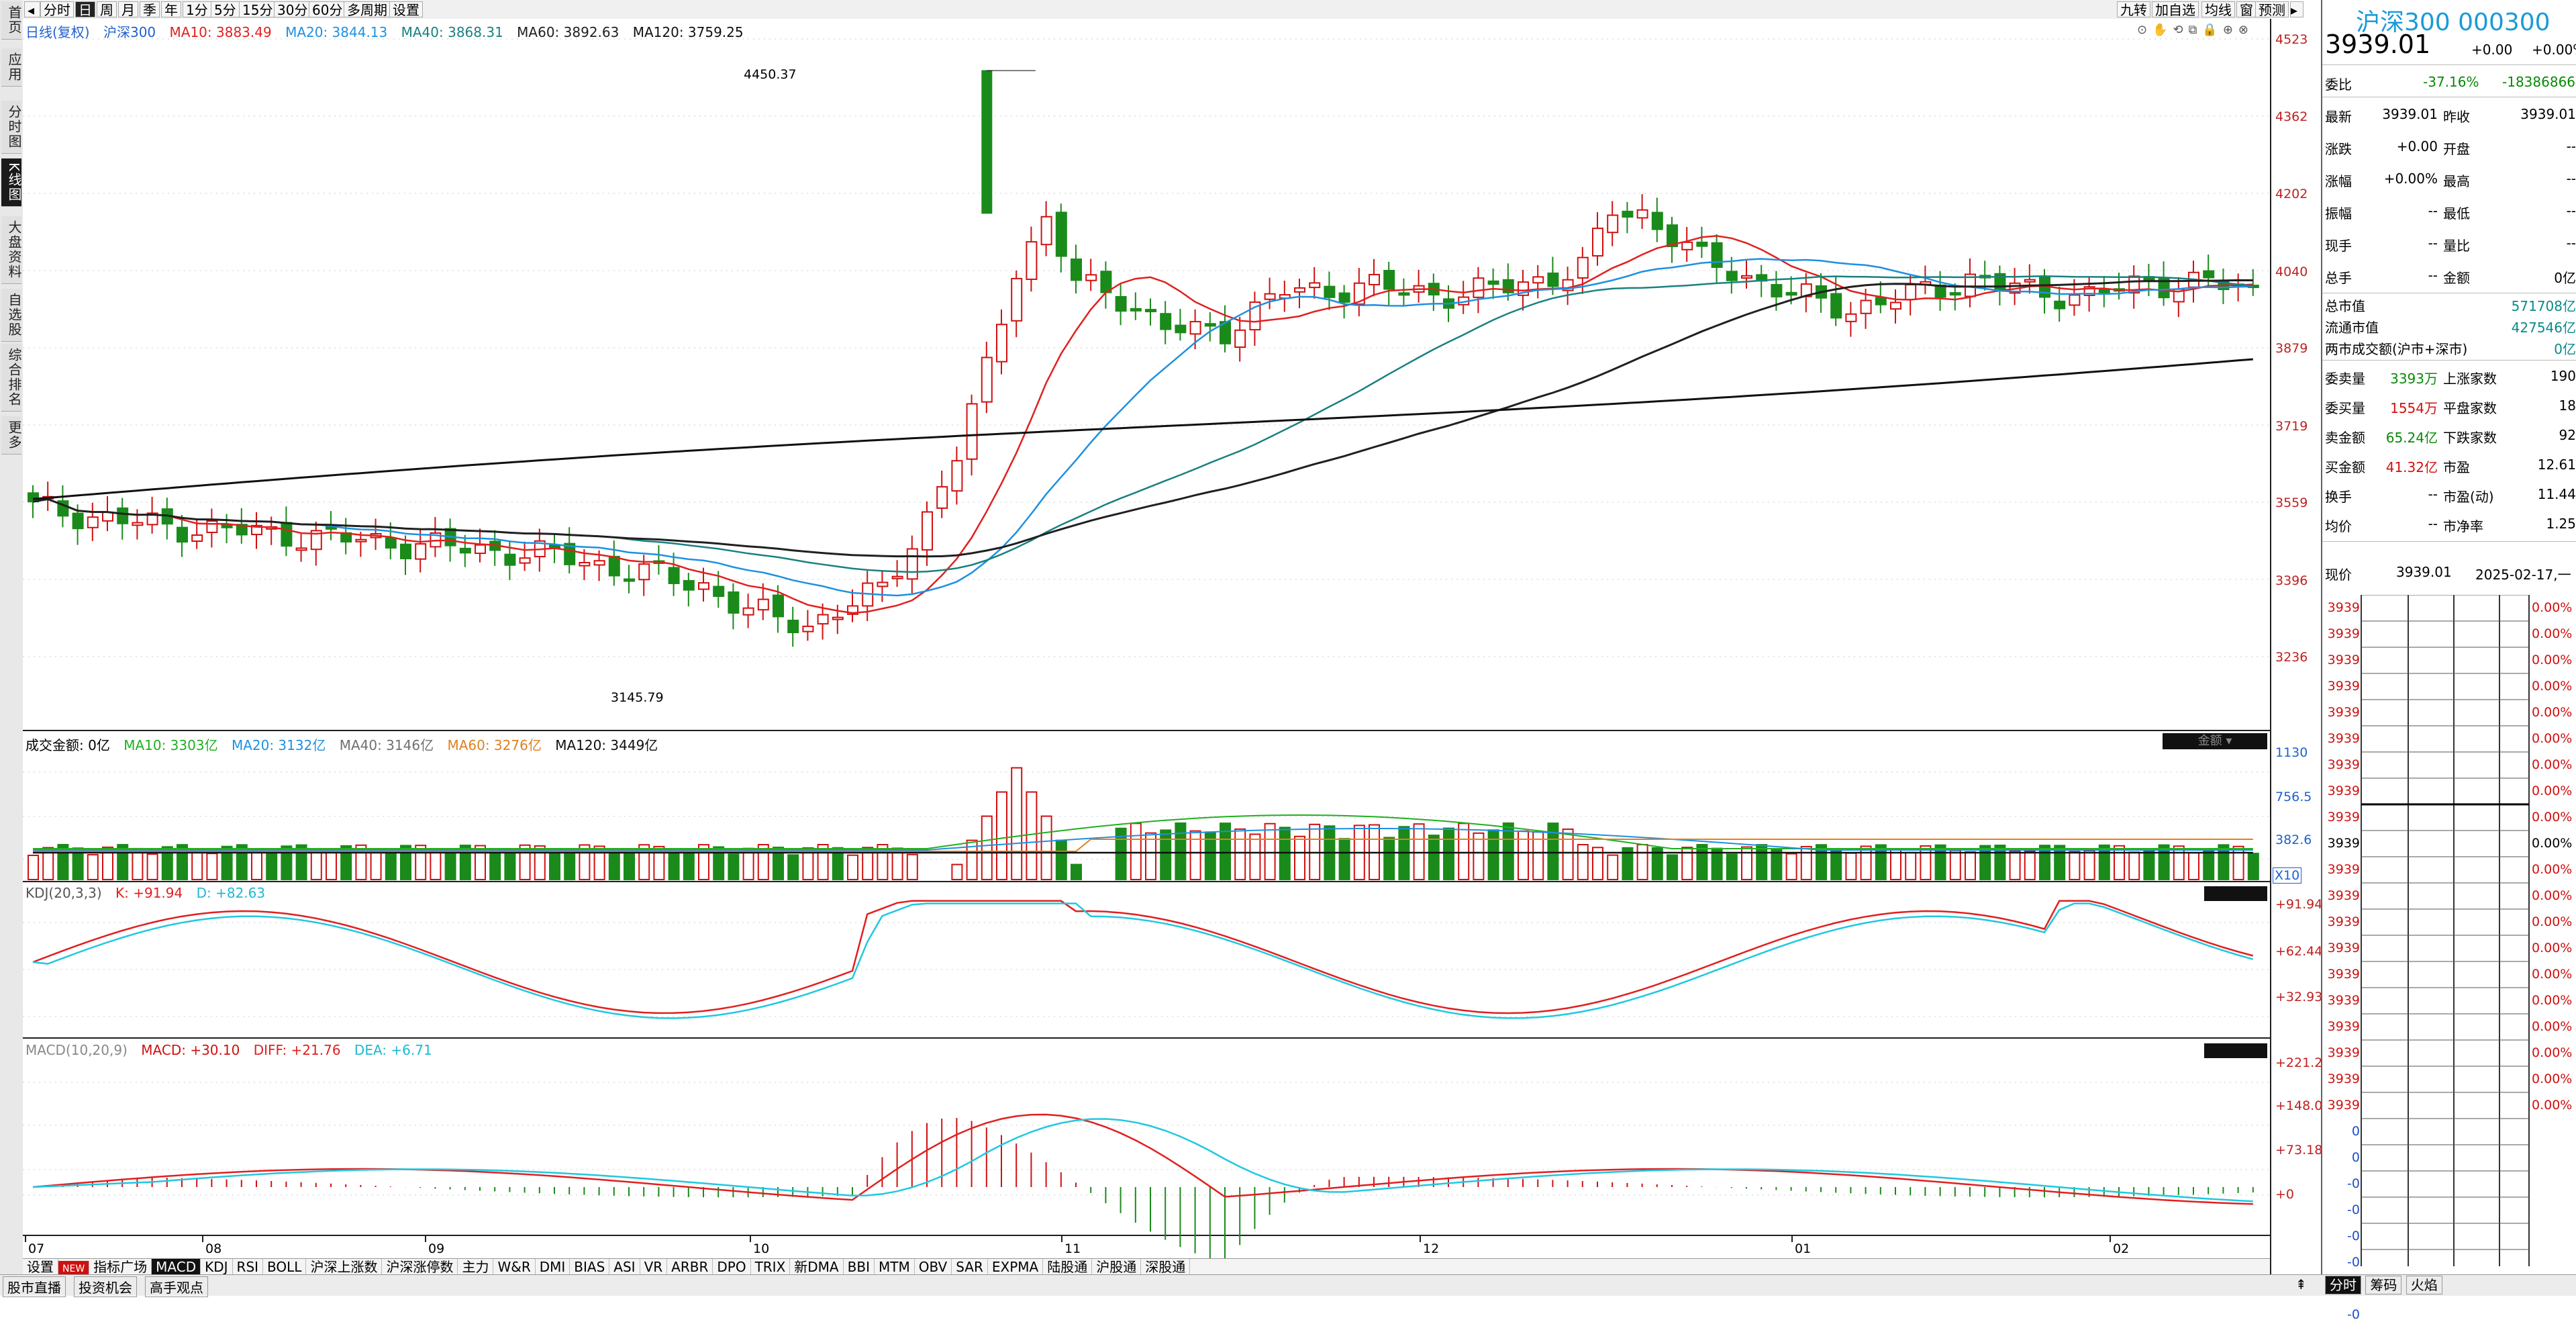  Describe the element at coordinates (2417, 146) in the screenshot. I see `quote-value: +0.00` at that location.